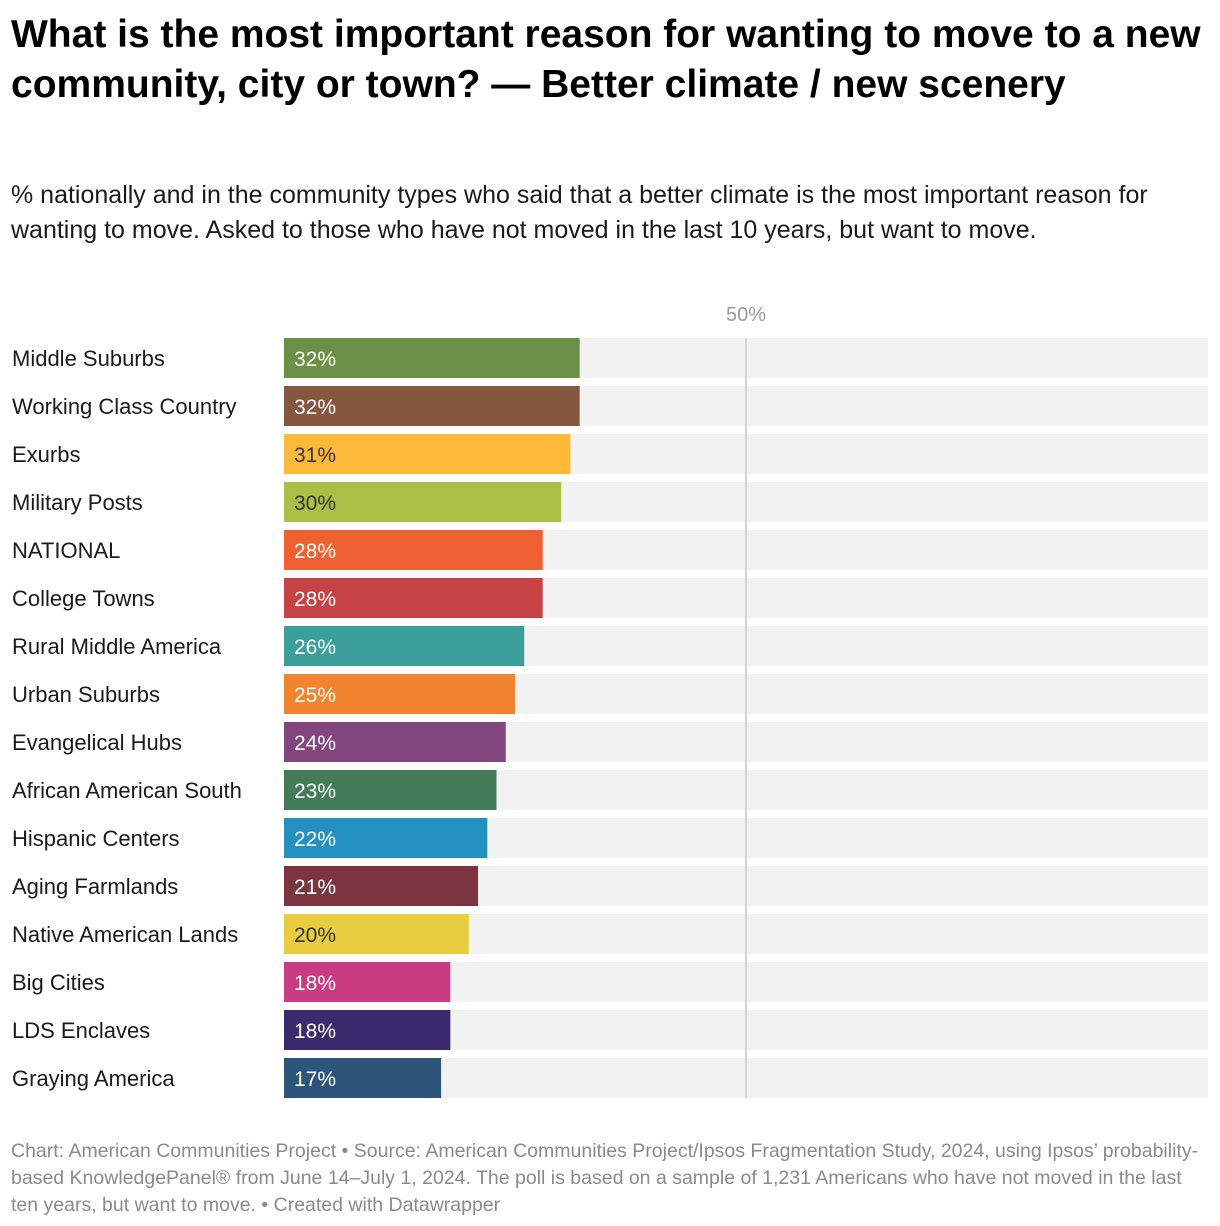 This screenshot has width=1220, height=1226. I want to click on bar-row: Working Class Country 32%, so click(610, 406).